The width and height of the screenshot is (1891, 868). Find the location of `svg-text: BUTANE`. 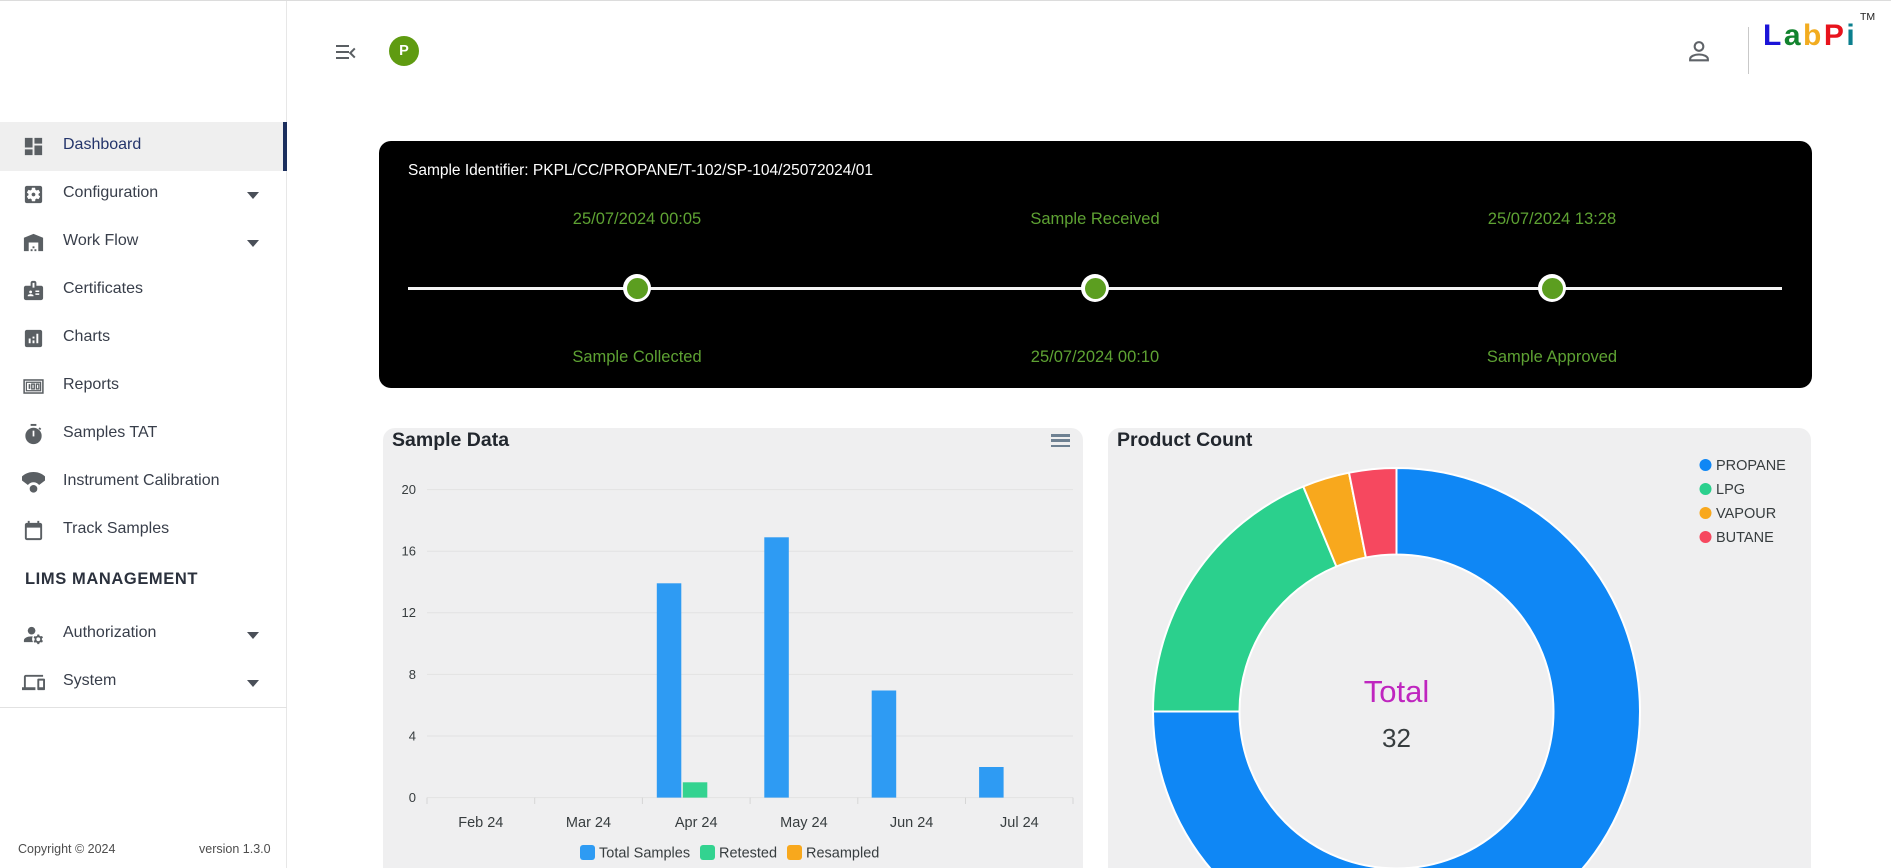

svg-text: BUTANE is located at coordinates (1745, 538).